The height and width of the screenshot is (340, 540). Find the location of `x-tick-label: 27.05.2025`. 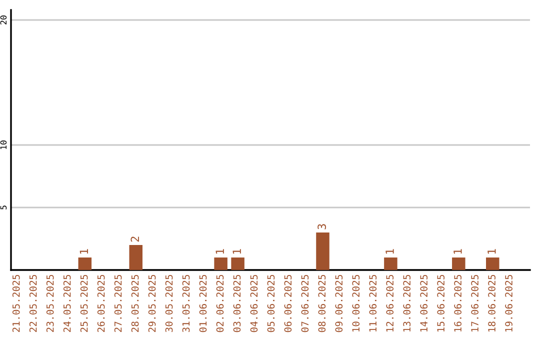

x-tick-label: 27.05.2025 is located at coordinates (118, 303).